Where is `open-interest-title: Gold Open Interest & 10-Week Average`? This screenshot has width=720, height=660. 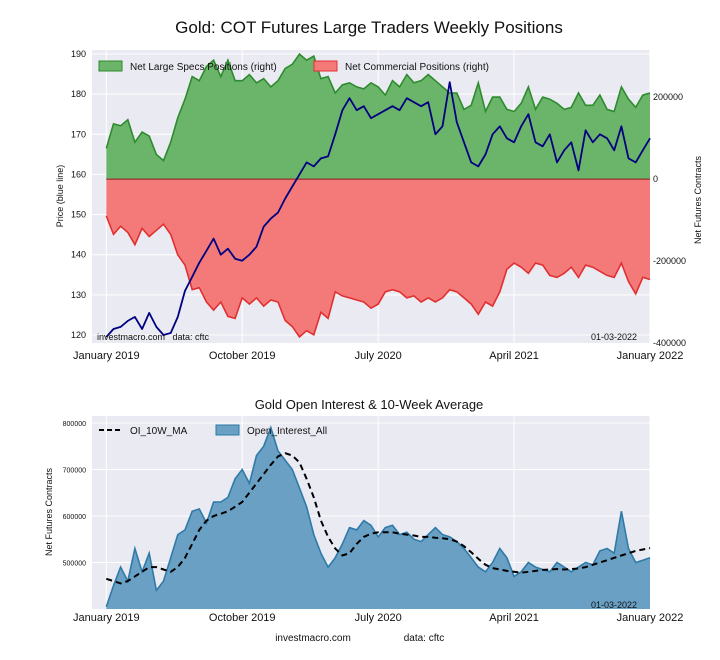
open-interest-title: Gold Open Interest & 10-Week Average is located at coordinates (369, 404).